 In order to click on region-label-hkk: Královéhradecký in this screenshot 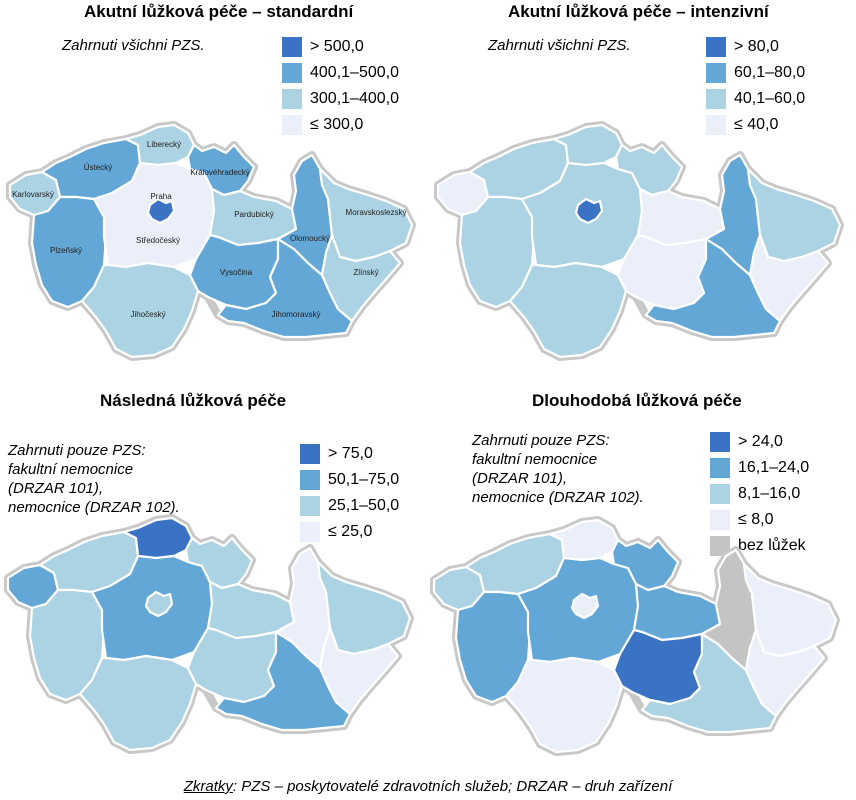, I will do `click(220, 172)`.